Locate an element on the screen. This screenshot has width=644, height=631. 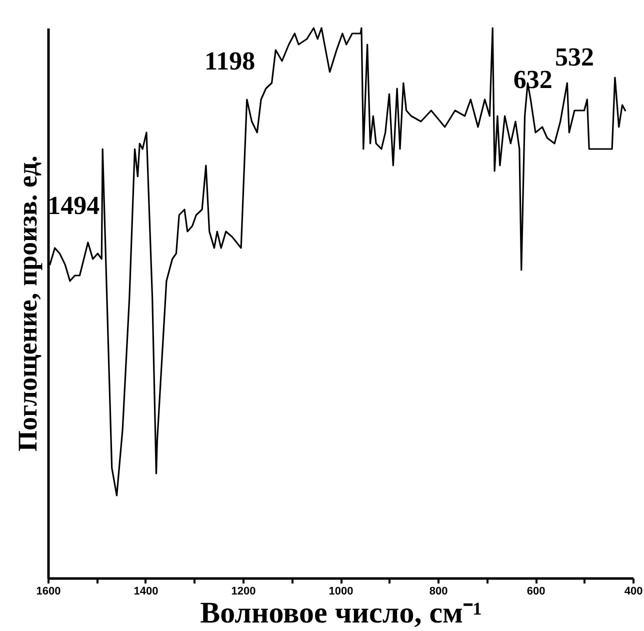
annotation: 1198 is located at coordinates (230, 61).